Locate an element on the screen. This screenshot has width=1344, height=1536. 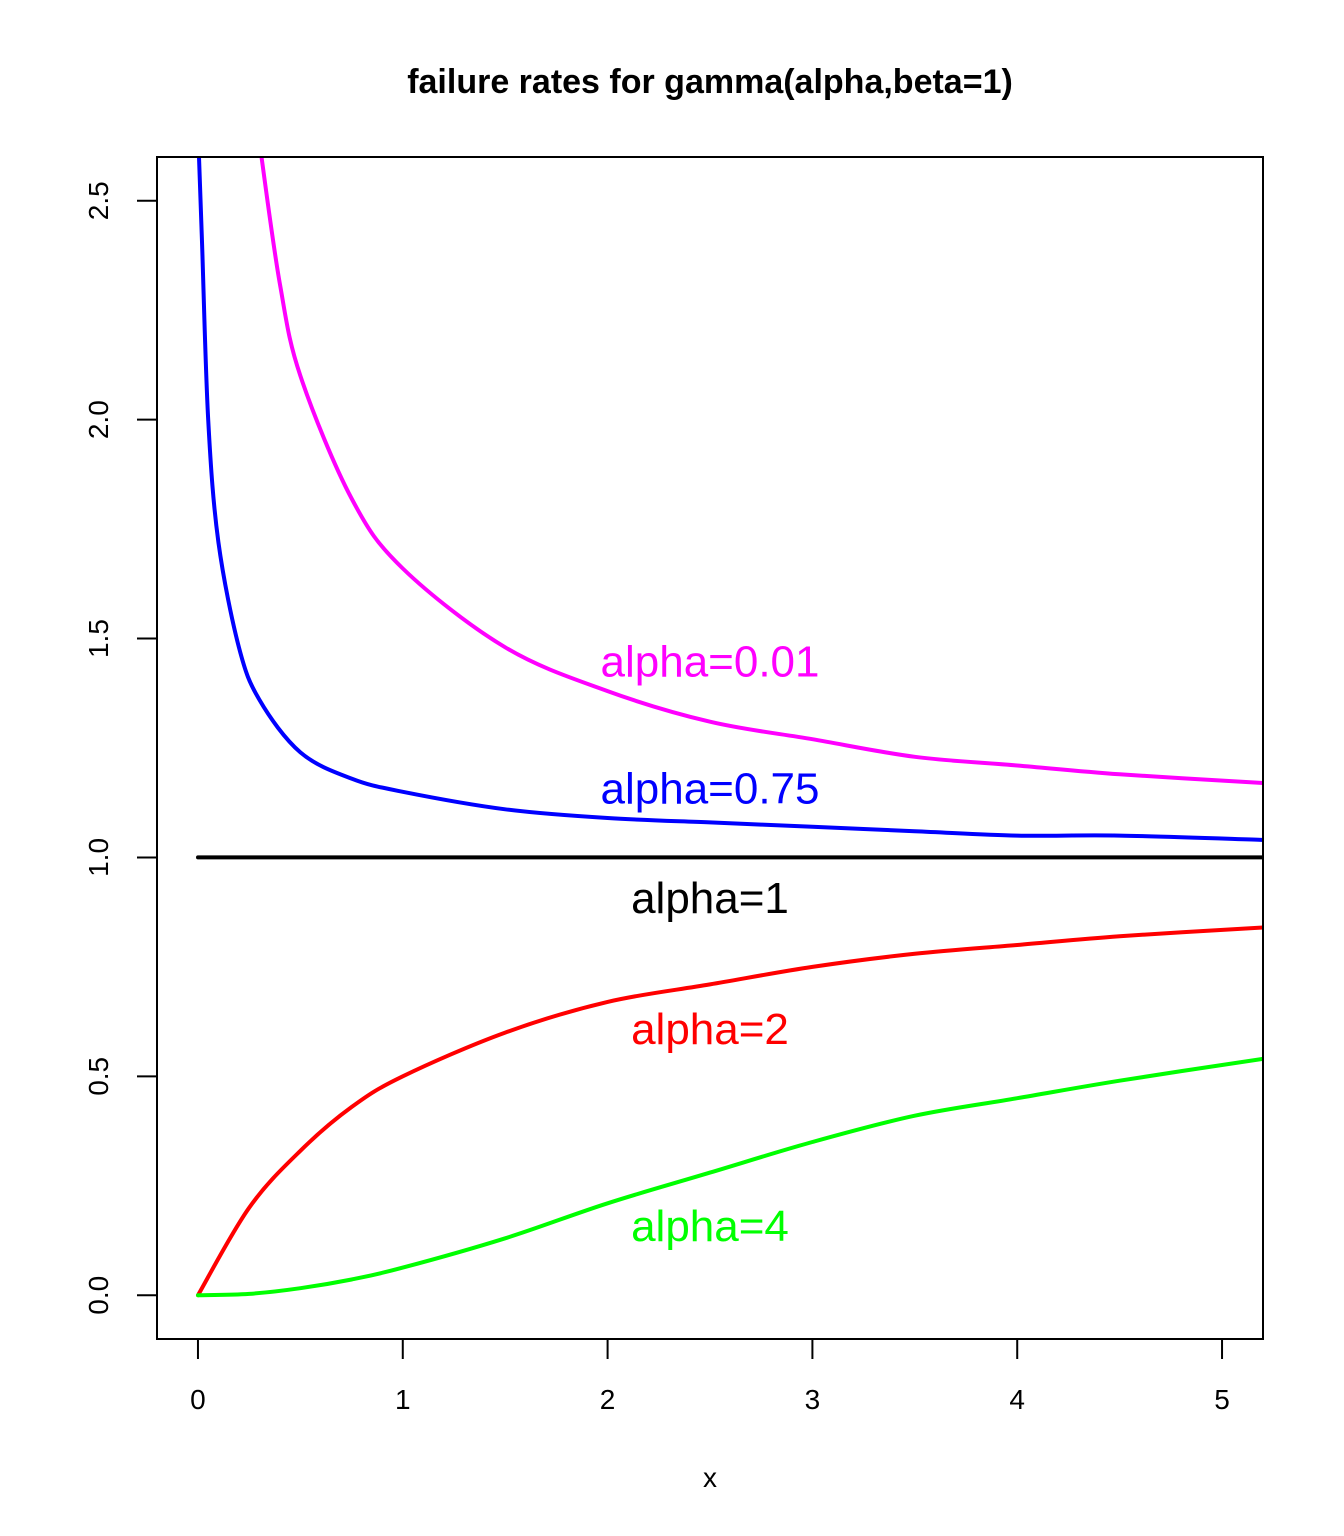
series-label-alpha-1: alpha=1 is located at coordinates (710, 898).